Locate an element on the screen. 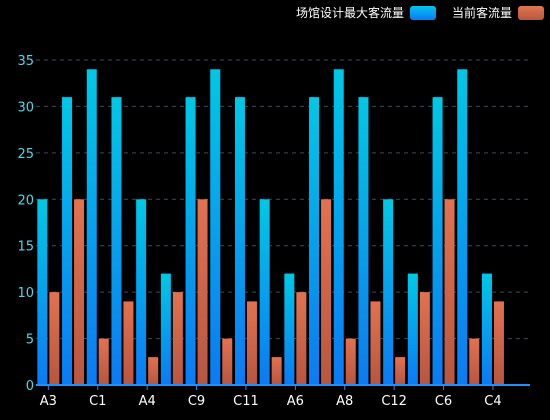 The image size is (550, 420). x-category-label: A8 is located at coordinates (344, 401).